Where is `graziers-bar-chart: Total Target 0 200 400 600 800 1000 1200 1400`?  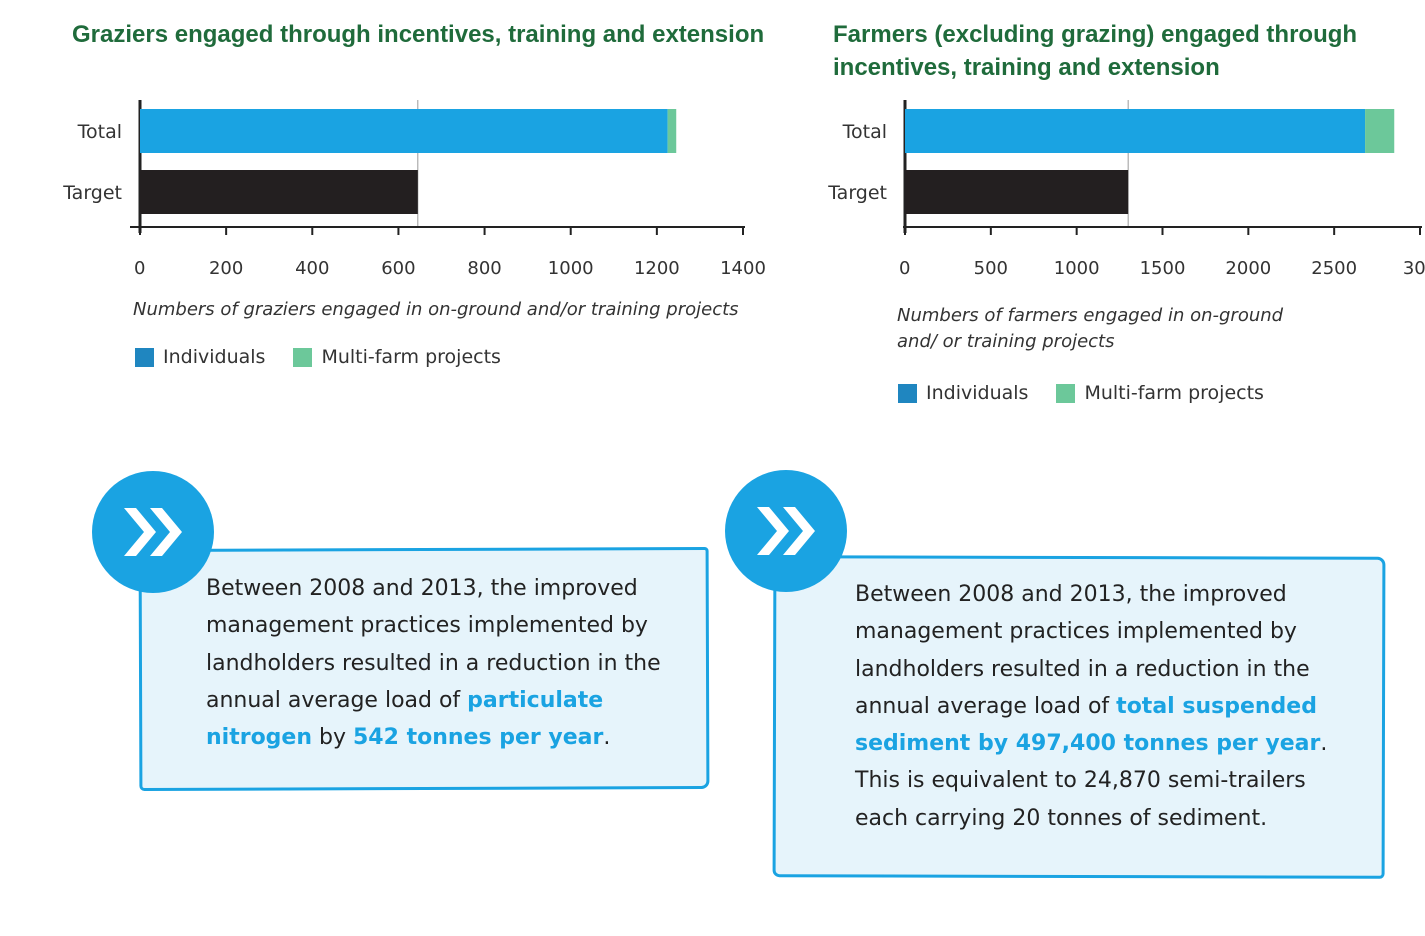
graziers-bar-chart: Total Target 0 200 400 600 800 1000 1200 1400 is located at coordinates (414, 189).